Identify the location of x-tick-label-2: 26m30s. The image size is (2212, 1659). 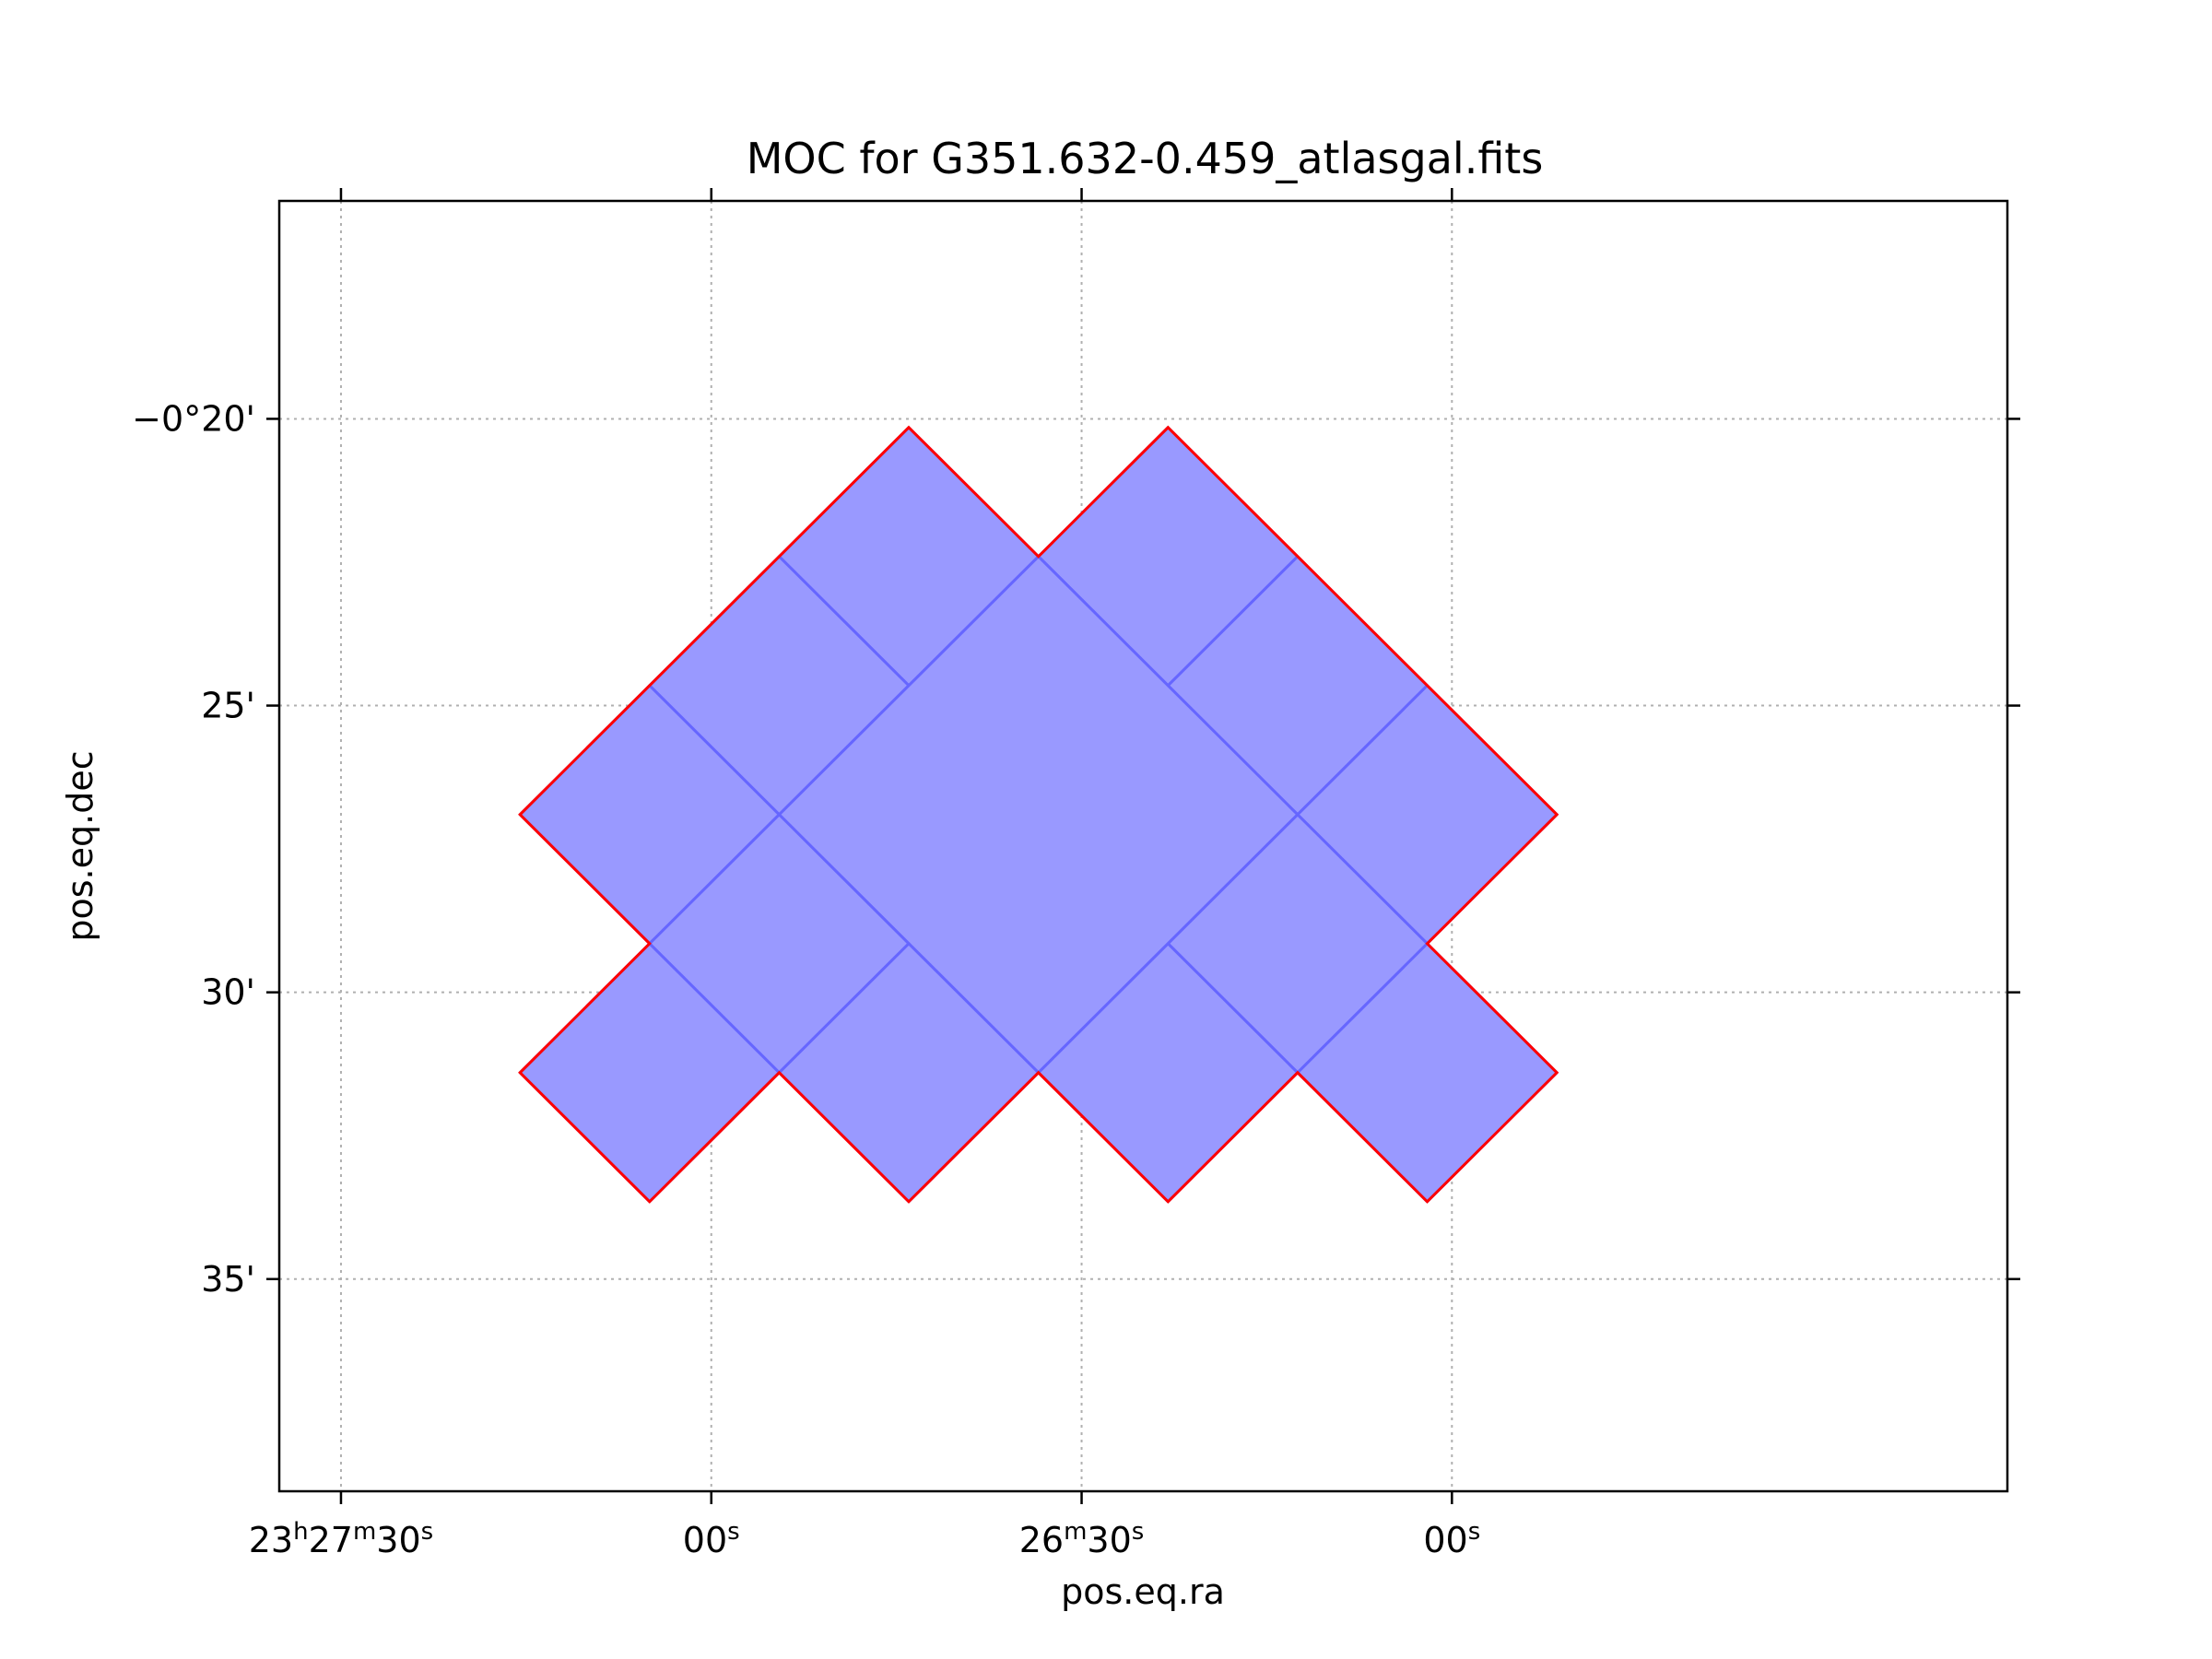
(1082, 1539).